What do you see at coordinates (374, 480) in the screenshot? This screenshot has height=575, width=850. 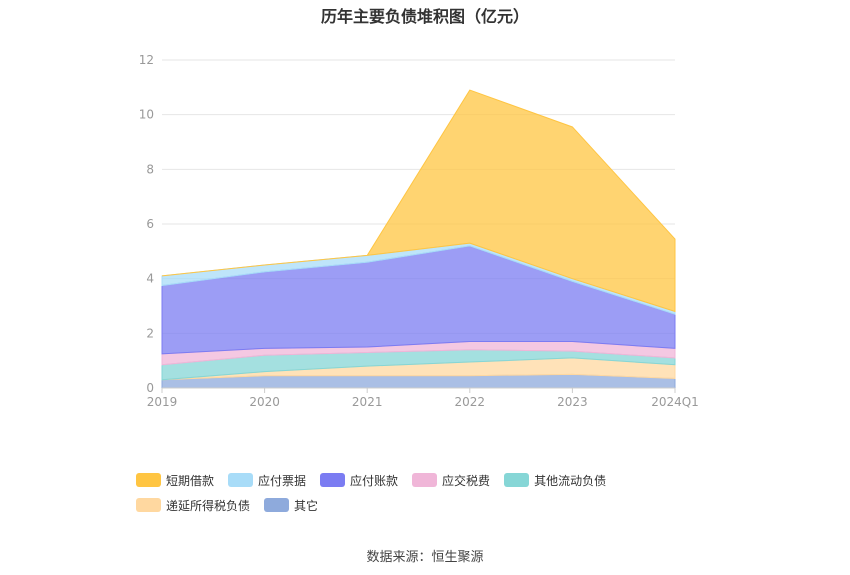 I see `legend-label: 应付账款` at bounding box center [374, 480].